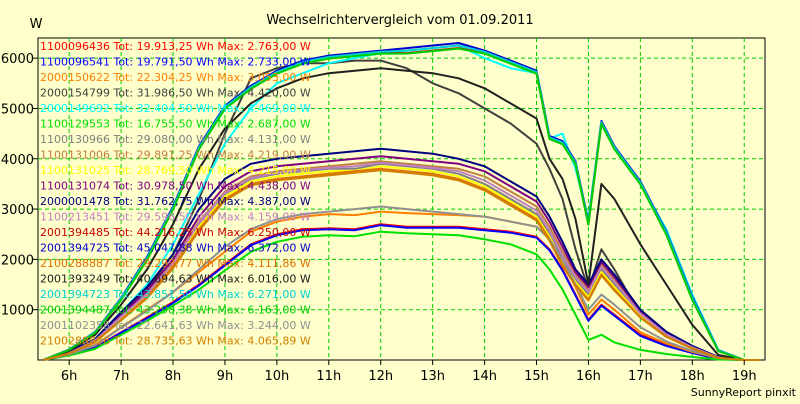  What do you see at coordinates (17, 210) in the screenshot?
I see `y-tick-label: 3000` at bounding box center [17, 210].